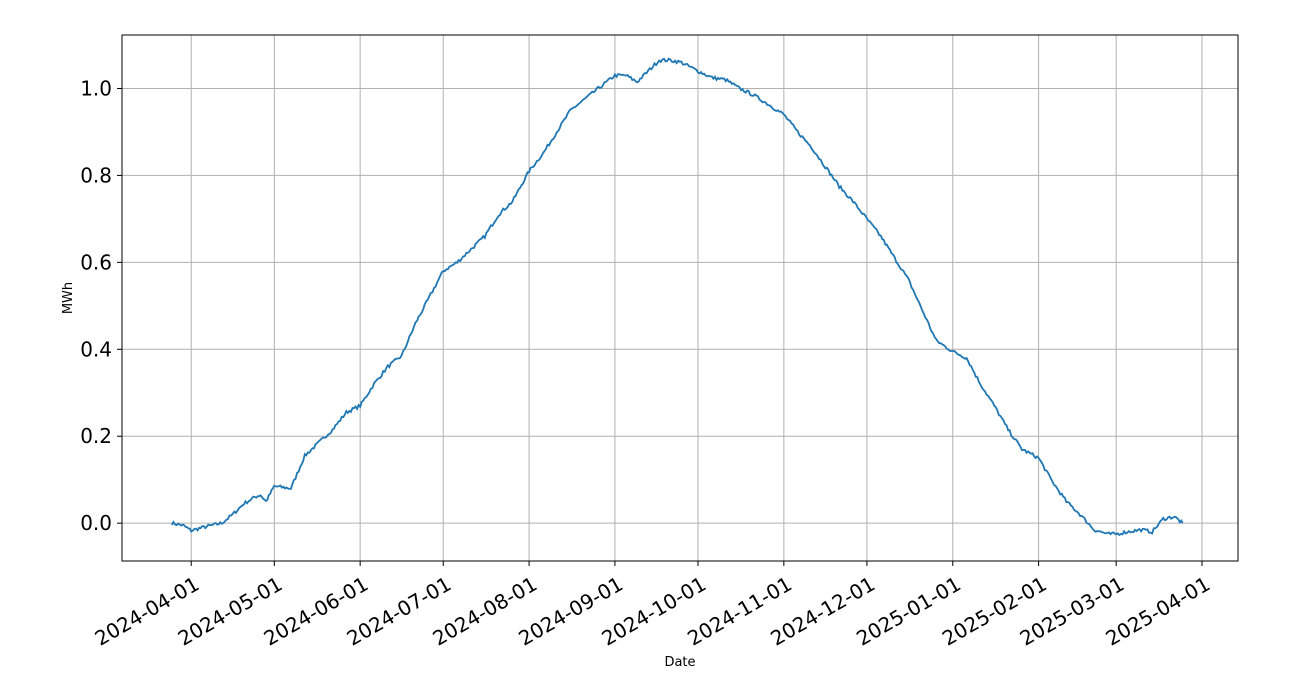  Describe the element at coordinates (96, 349) in the screenshot. I see `y-tick-label: 0.4` at that location.